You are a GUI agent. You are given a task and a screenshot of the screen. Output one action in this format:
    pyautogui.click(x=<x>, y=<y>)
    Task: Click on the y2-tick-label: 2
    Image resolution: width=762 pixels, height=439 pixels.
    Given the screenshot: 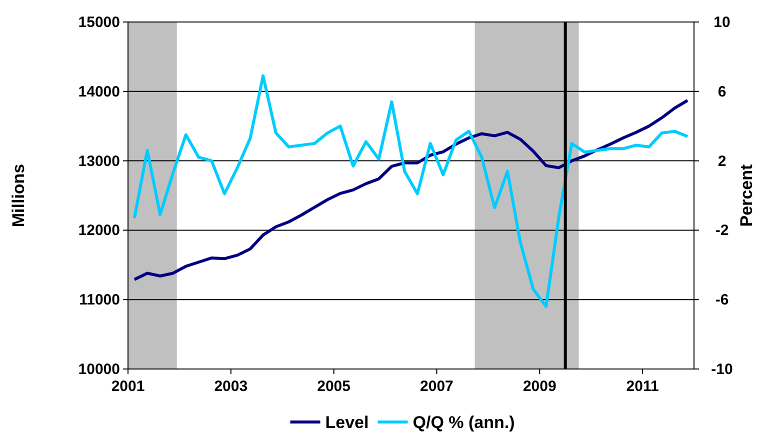 What is the action you would take?
    pyautogui.click(x=722, y=161)
    